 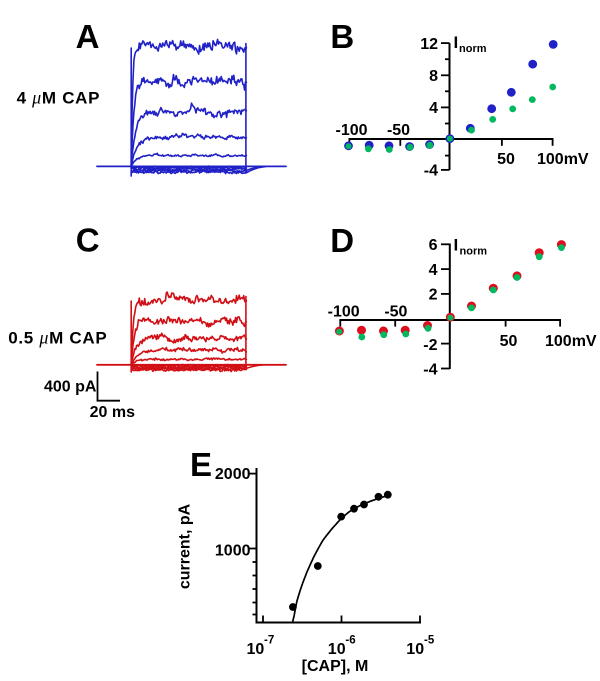 What do you see at coordinates (429, 44) in the screenshot?
I see `svg-text: 12` at bounding box center [429, 44].